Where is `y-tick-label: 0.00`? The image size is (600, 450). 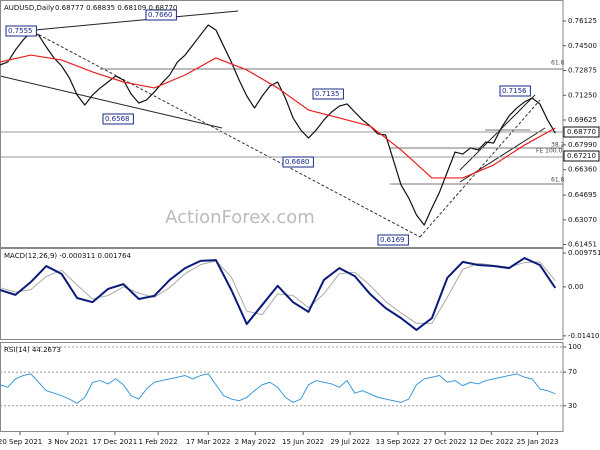
y-tick-label: 0.00 is located at coordinates (576, 287).